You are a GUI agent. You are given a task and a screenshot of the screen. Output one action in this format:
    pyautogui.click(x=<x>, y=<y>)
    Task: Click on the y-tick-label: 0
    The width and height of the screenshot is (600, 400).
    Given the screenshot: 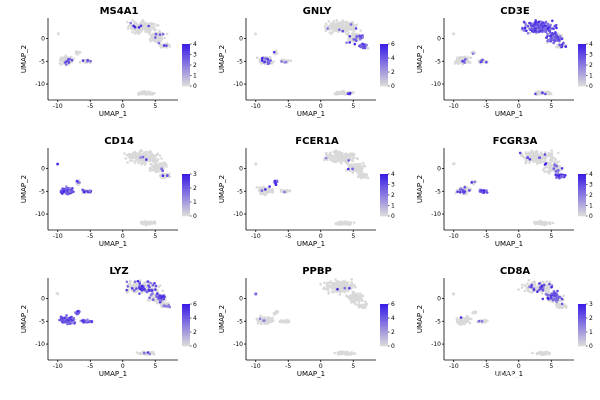 What is the action you would take?
    pyautogui.click(x=43, y=39)
    